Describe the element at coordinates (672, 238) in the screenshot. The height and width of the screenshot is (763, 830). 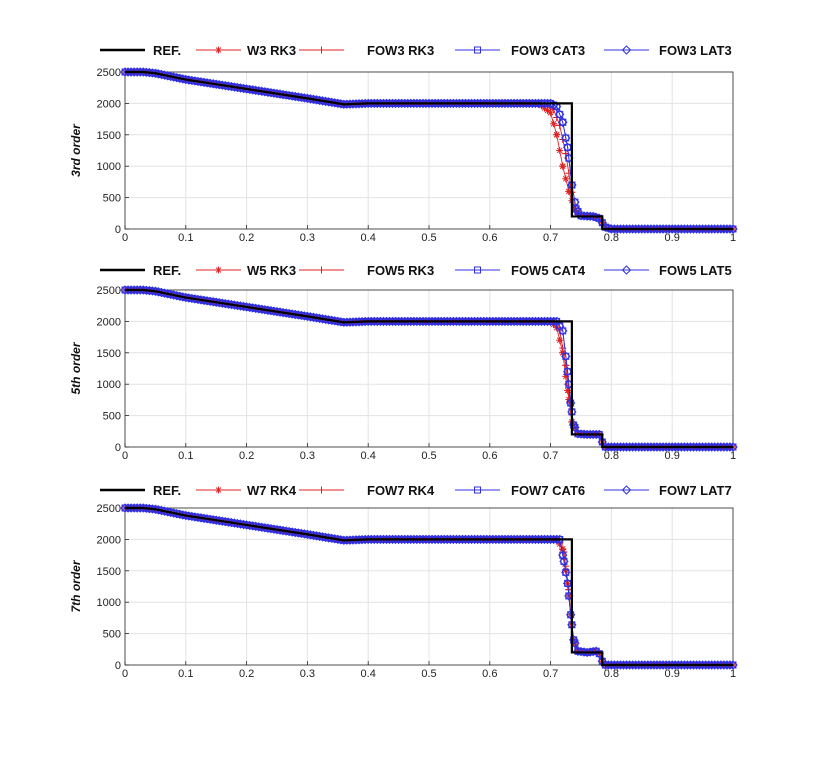
I see `x-tick-label: 0.9` at that location.